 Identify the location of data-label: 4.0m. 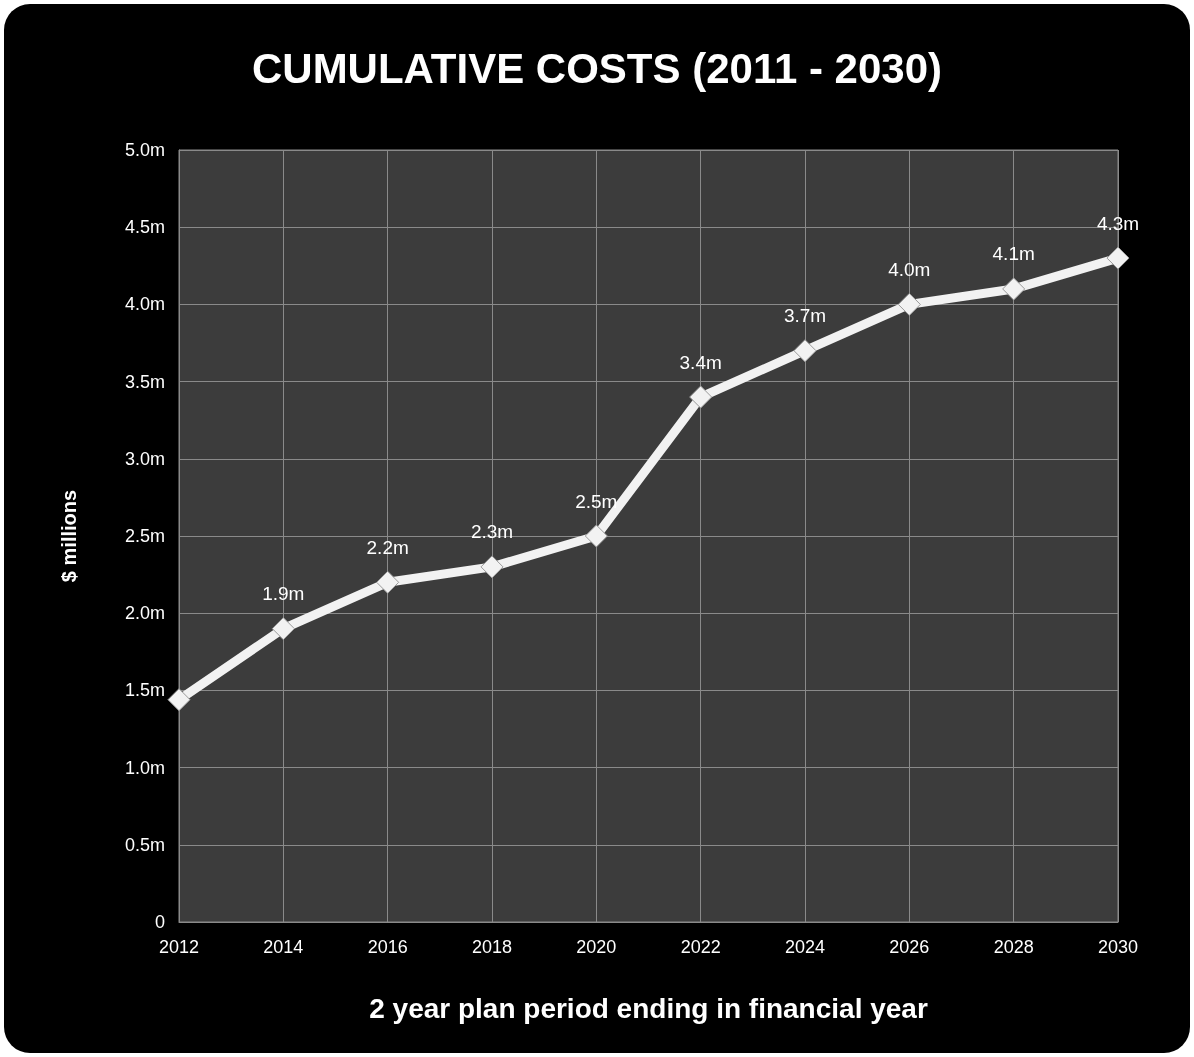
(909, 269).